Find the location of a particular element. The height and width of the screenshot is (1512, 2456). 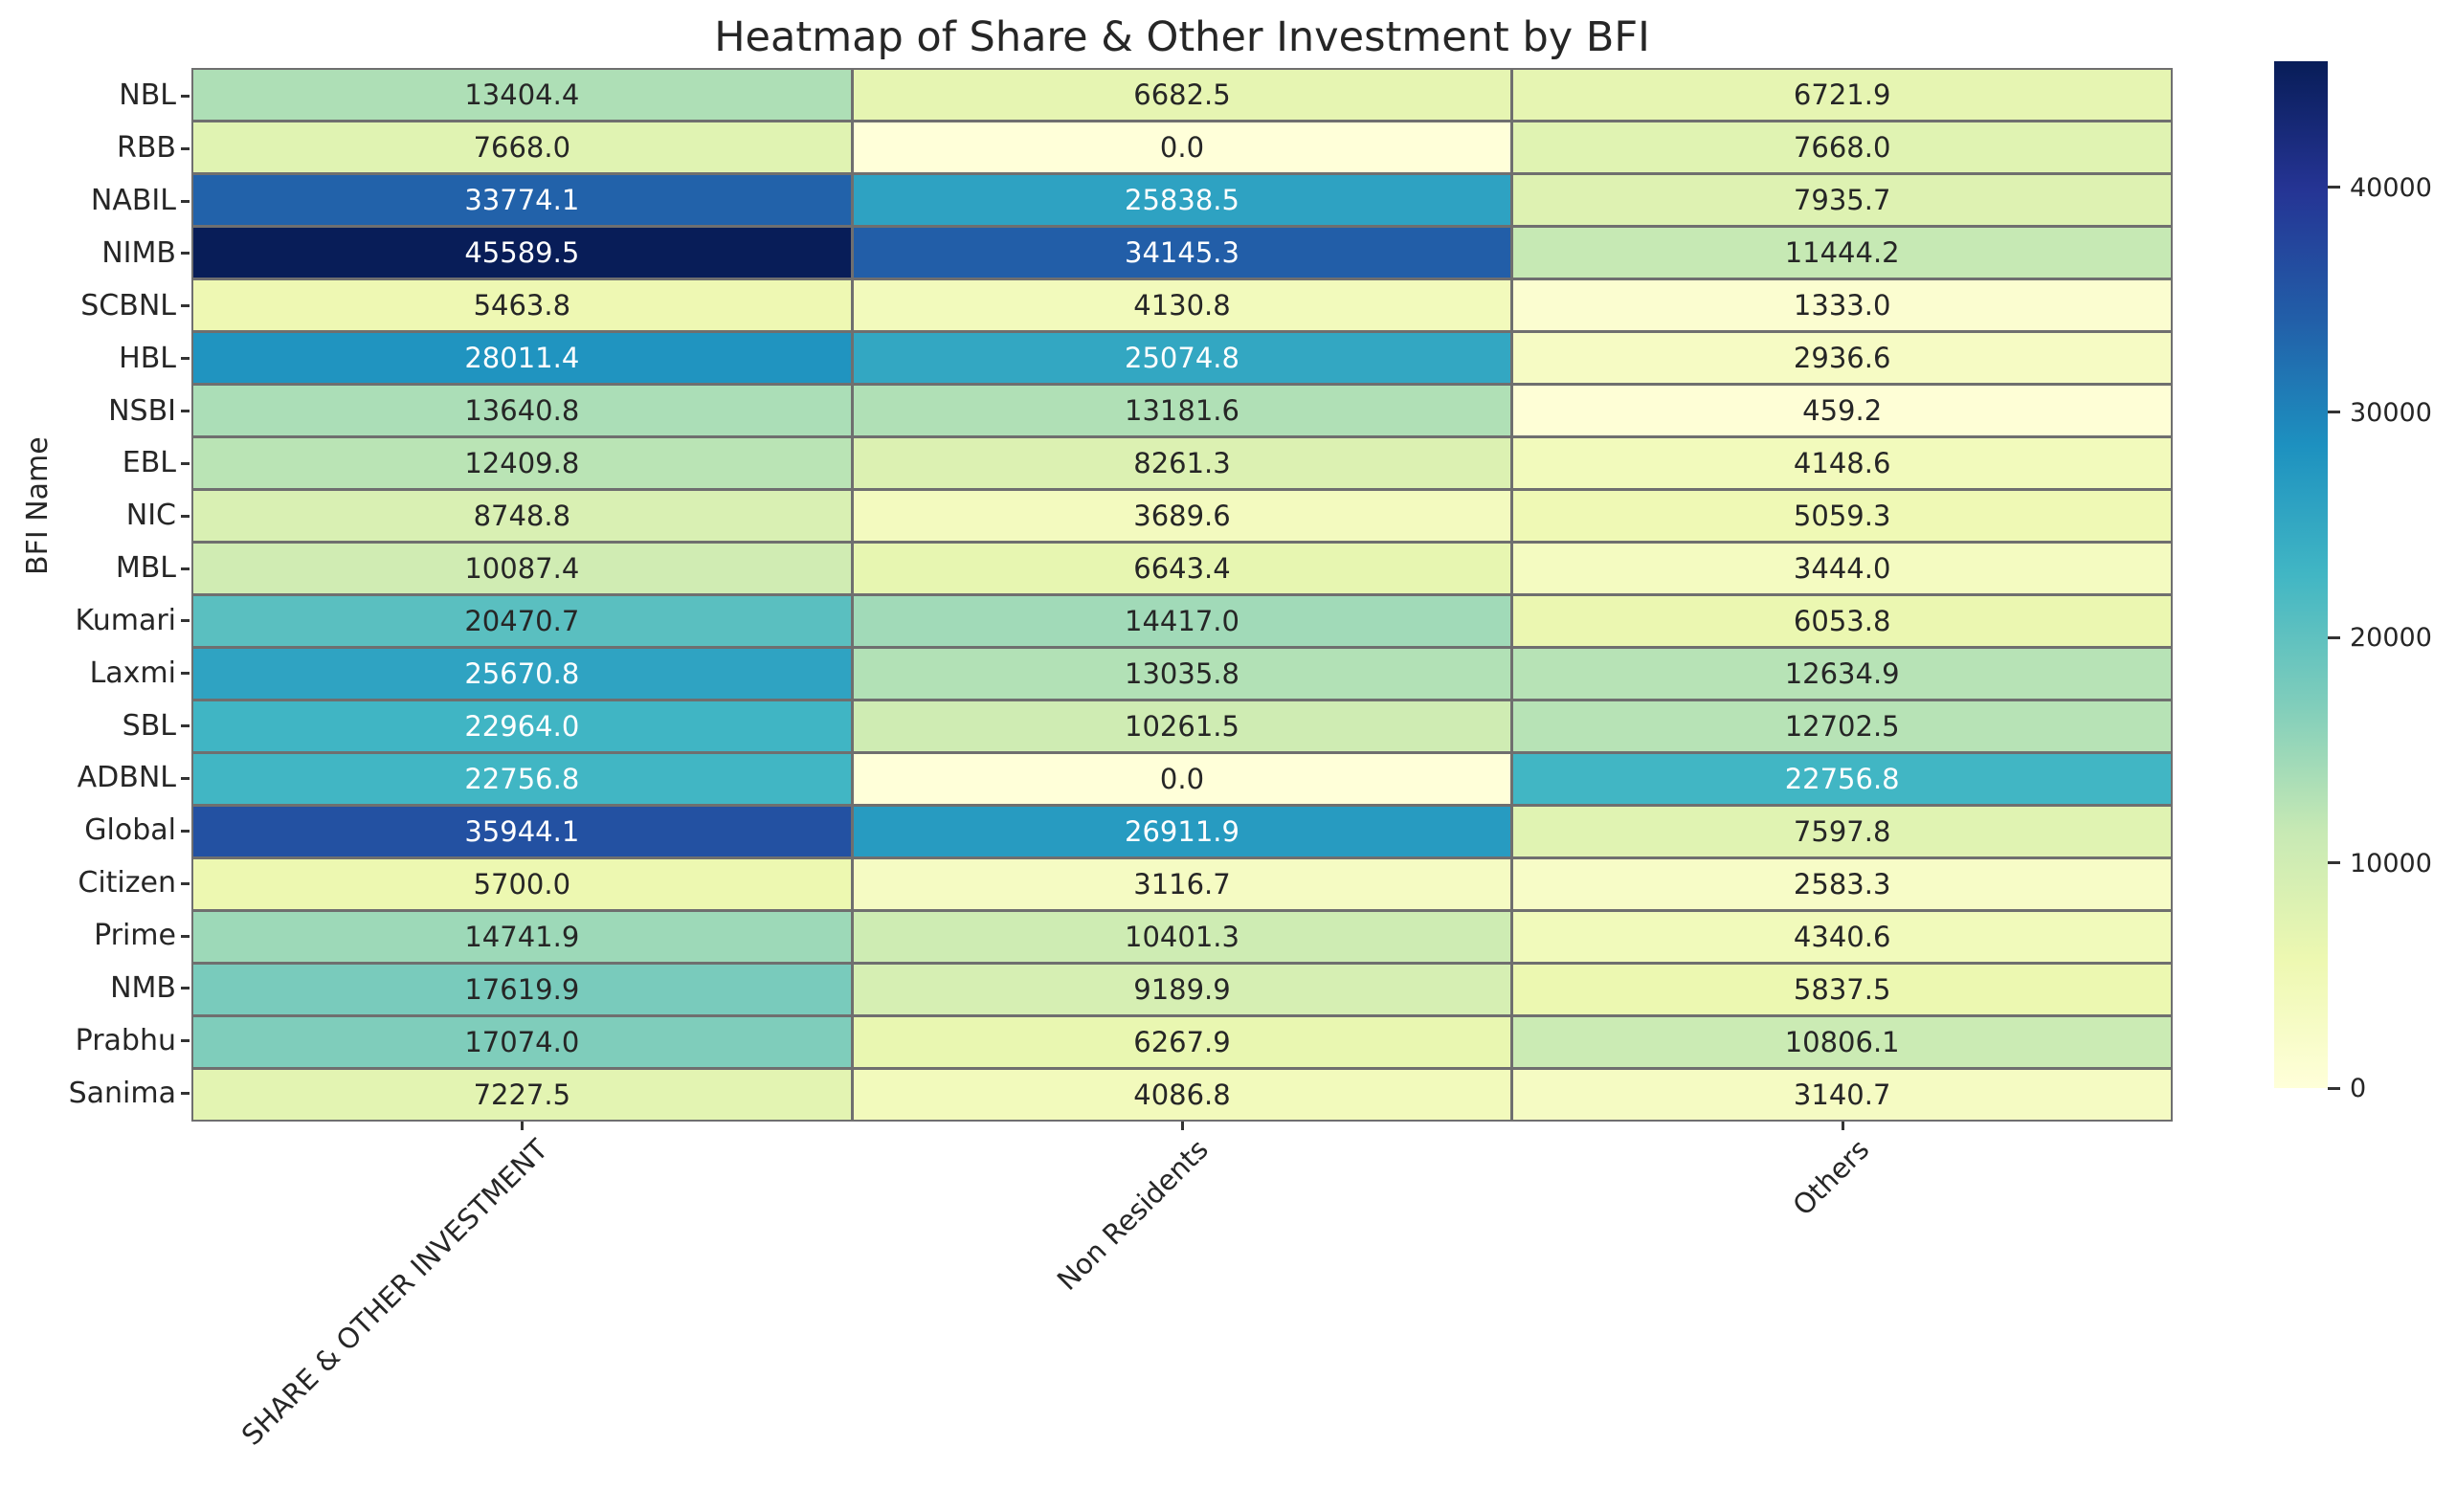

cell-value: 10261.5 is located at coordinates (1182, 726).